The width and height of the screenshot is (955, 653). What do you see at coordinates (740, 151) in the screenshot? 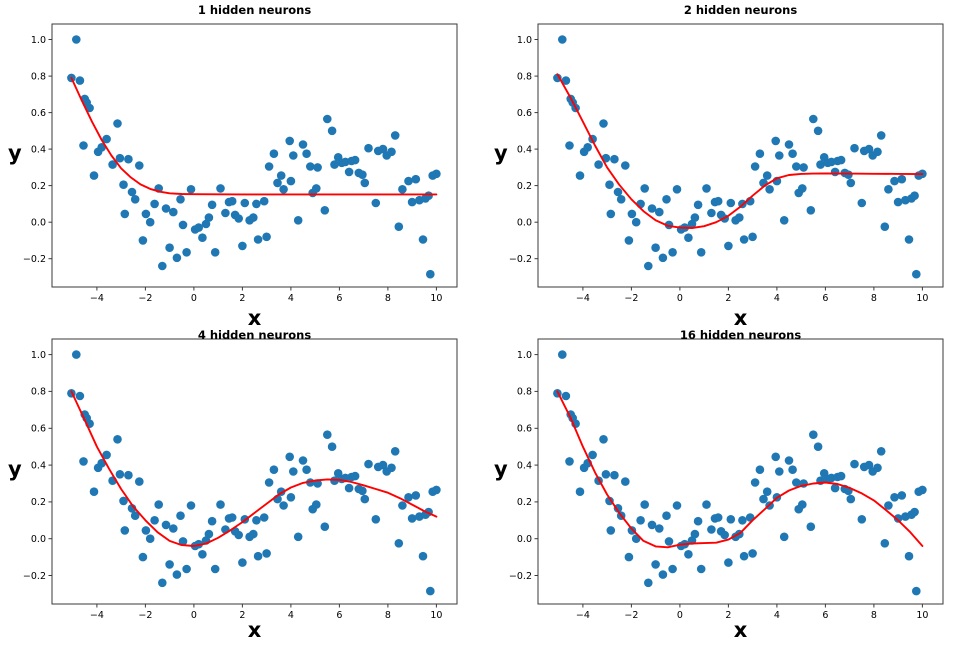
I see `fit-curve` at bounding box center [740, 151].